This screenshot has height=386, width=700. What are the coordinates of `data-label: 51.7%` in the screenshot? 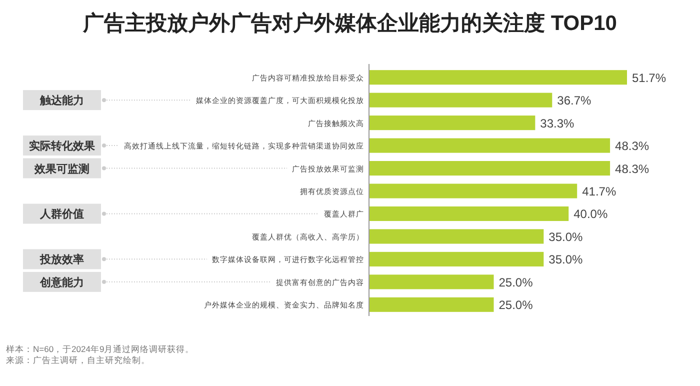 It's located at (649, 77).